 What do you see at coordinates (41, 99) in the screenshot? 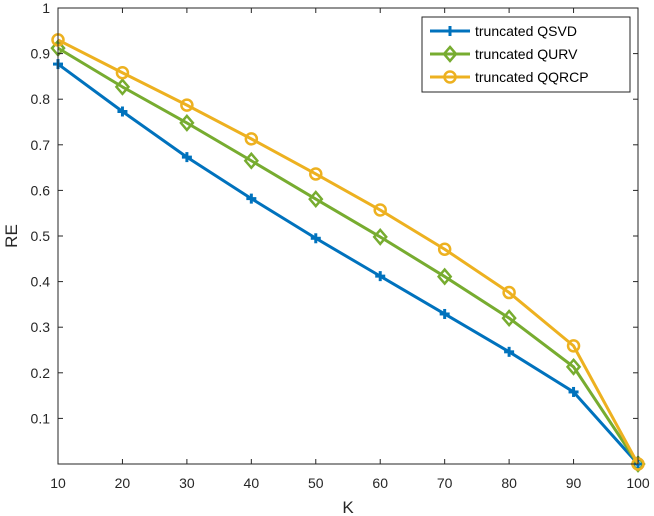
I see `y-tick-label: 0.8` at bounding box center [41, 99].